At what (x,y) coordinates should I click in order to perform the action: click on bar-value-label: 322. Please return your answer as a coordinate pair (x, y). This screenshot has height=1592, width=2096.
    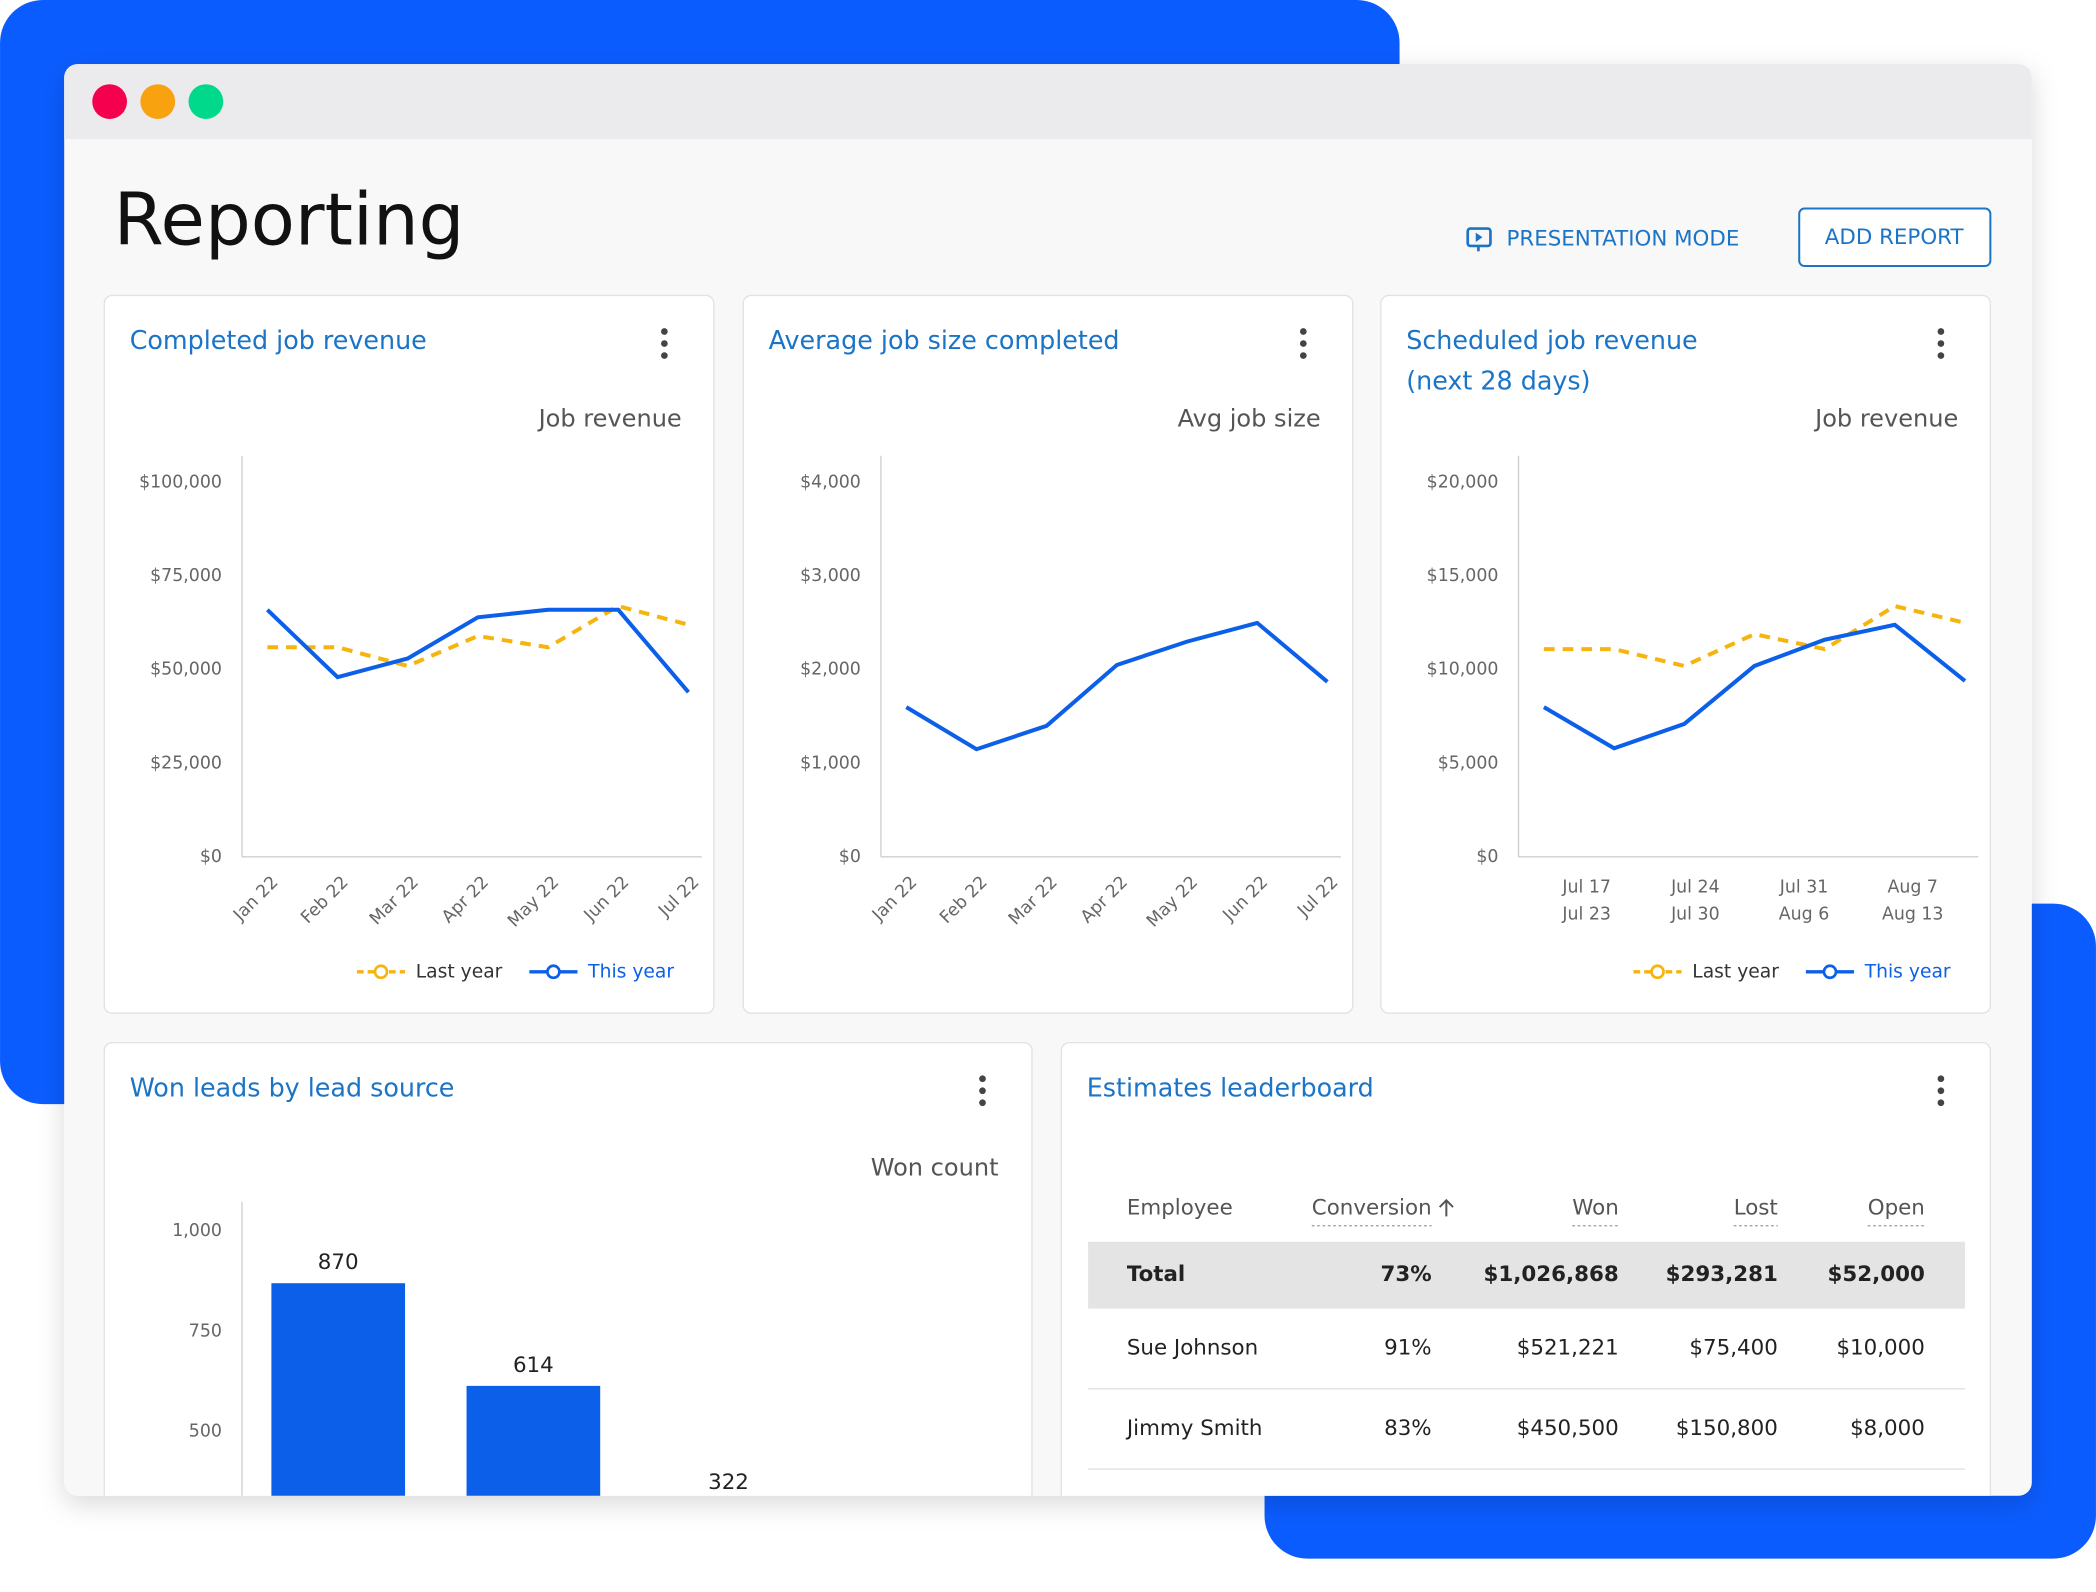
    Looking at the image, I should click on (728, 1482).